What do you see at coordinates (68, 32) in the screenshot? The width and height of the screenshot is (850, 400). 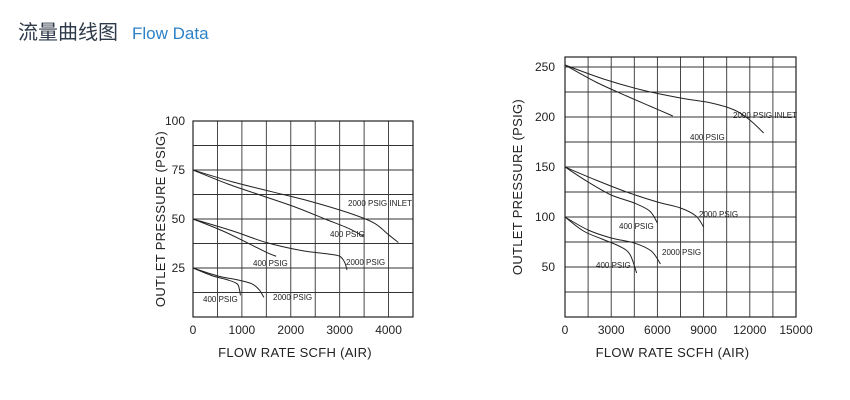 I see `page-title: 流量曲线图` at bounding box center [68, 32].